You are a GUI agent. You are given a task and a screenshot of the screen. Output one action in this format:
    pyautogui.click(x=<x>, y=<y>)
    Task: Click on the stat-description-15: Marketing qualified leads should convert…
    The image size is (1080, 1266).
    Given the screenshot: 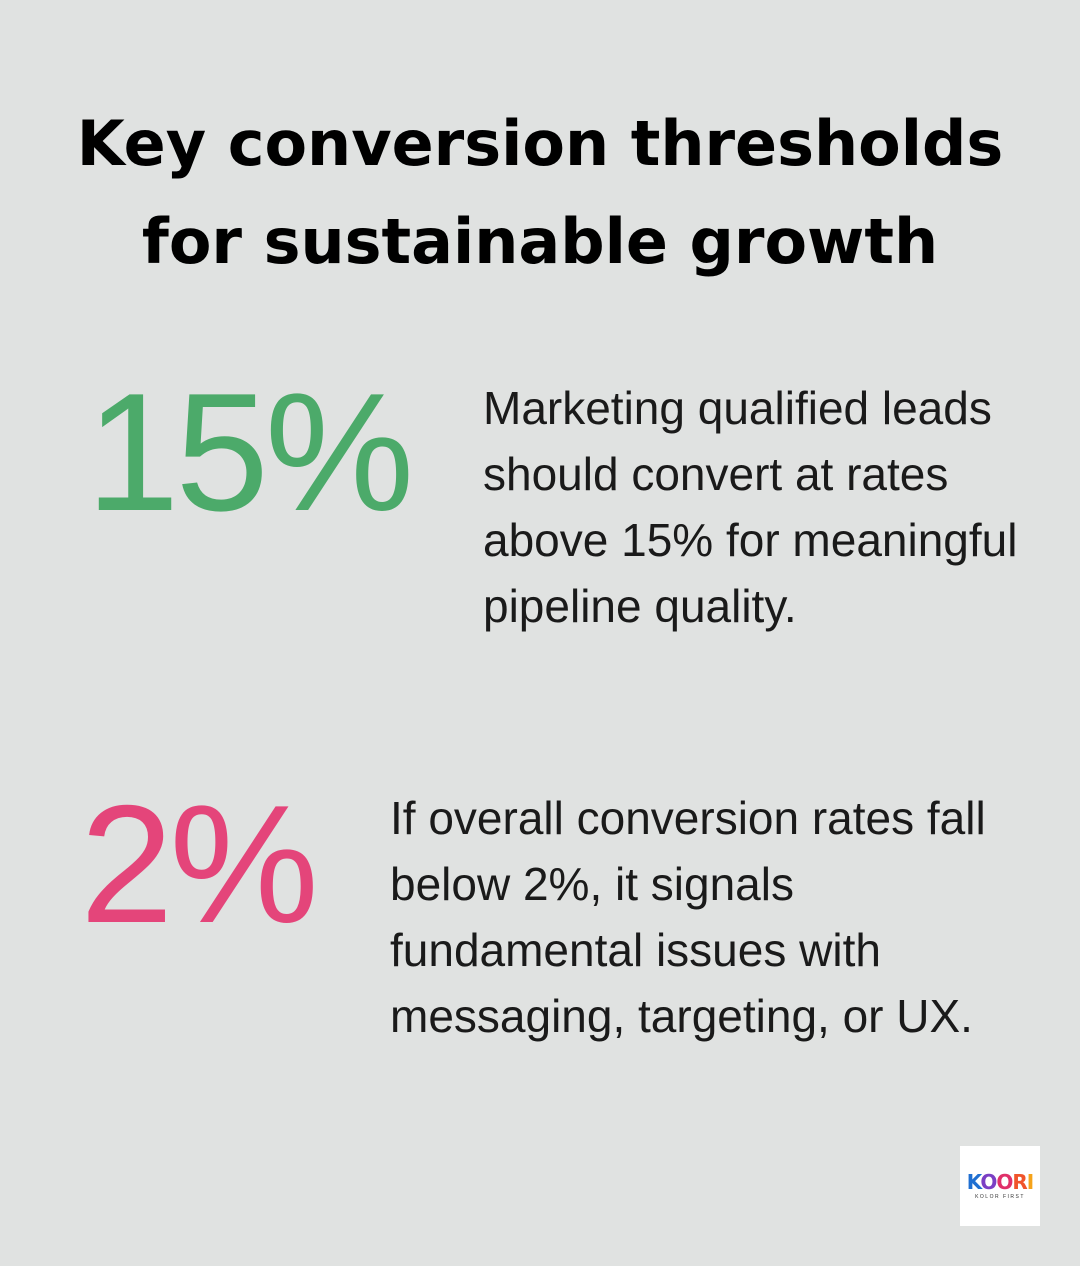 What is the action you would take?
    pyautogui.click(x=750, y=507)
    